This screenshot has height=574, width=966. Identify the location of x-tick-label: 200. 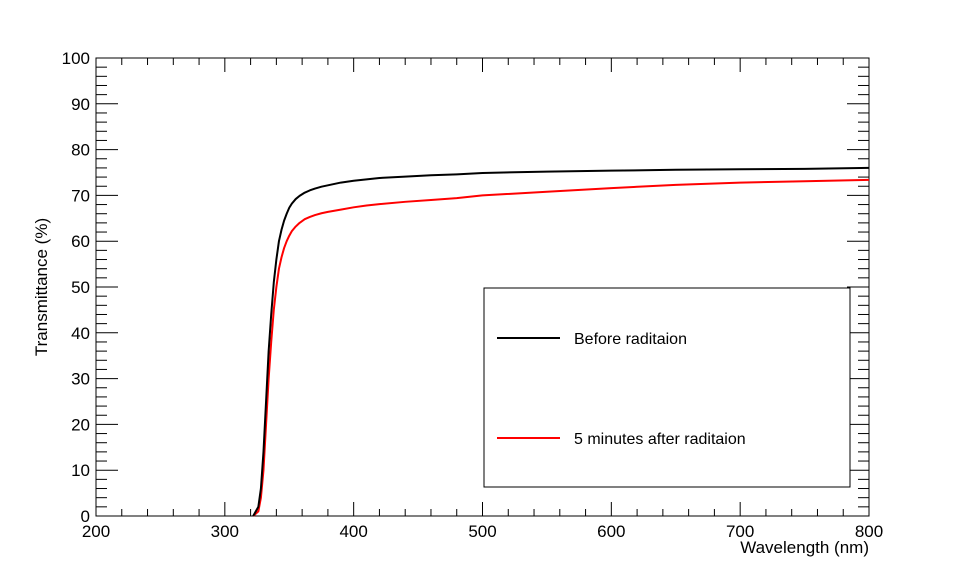
(96, 531).